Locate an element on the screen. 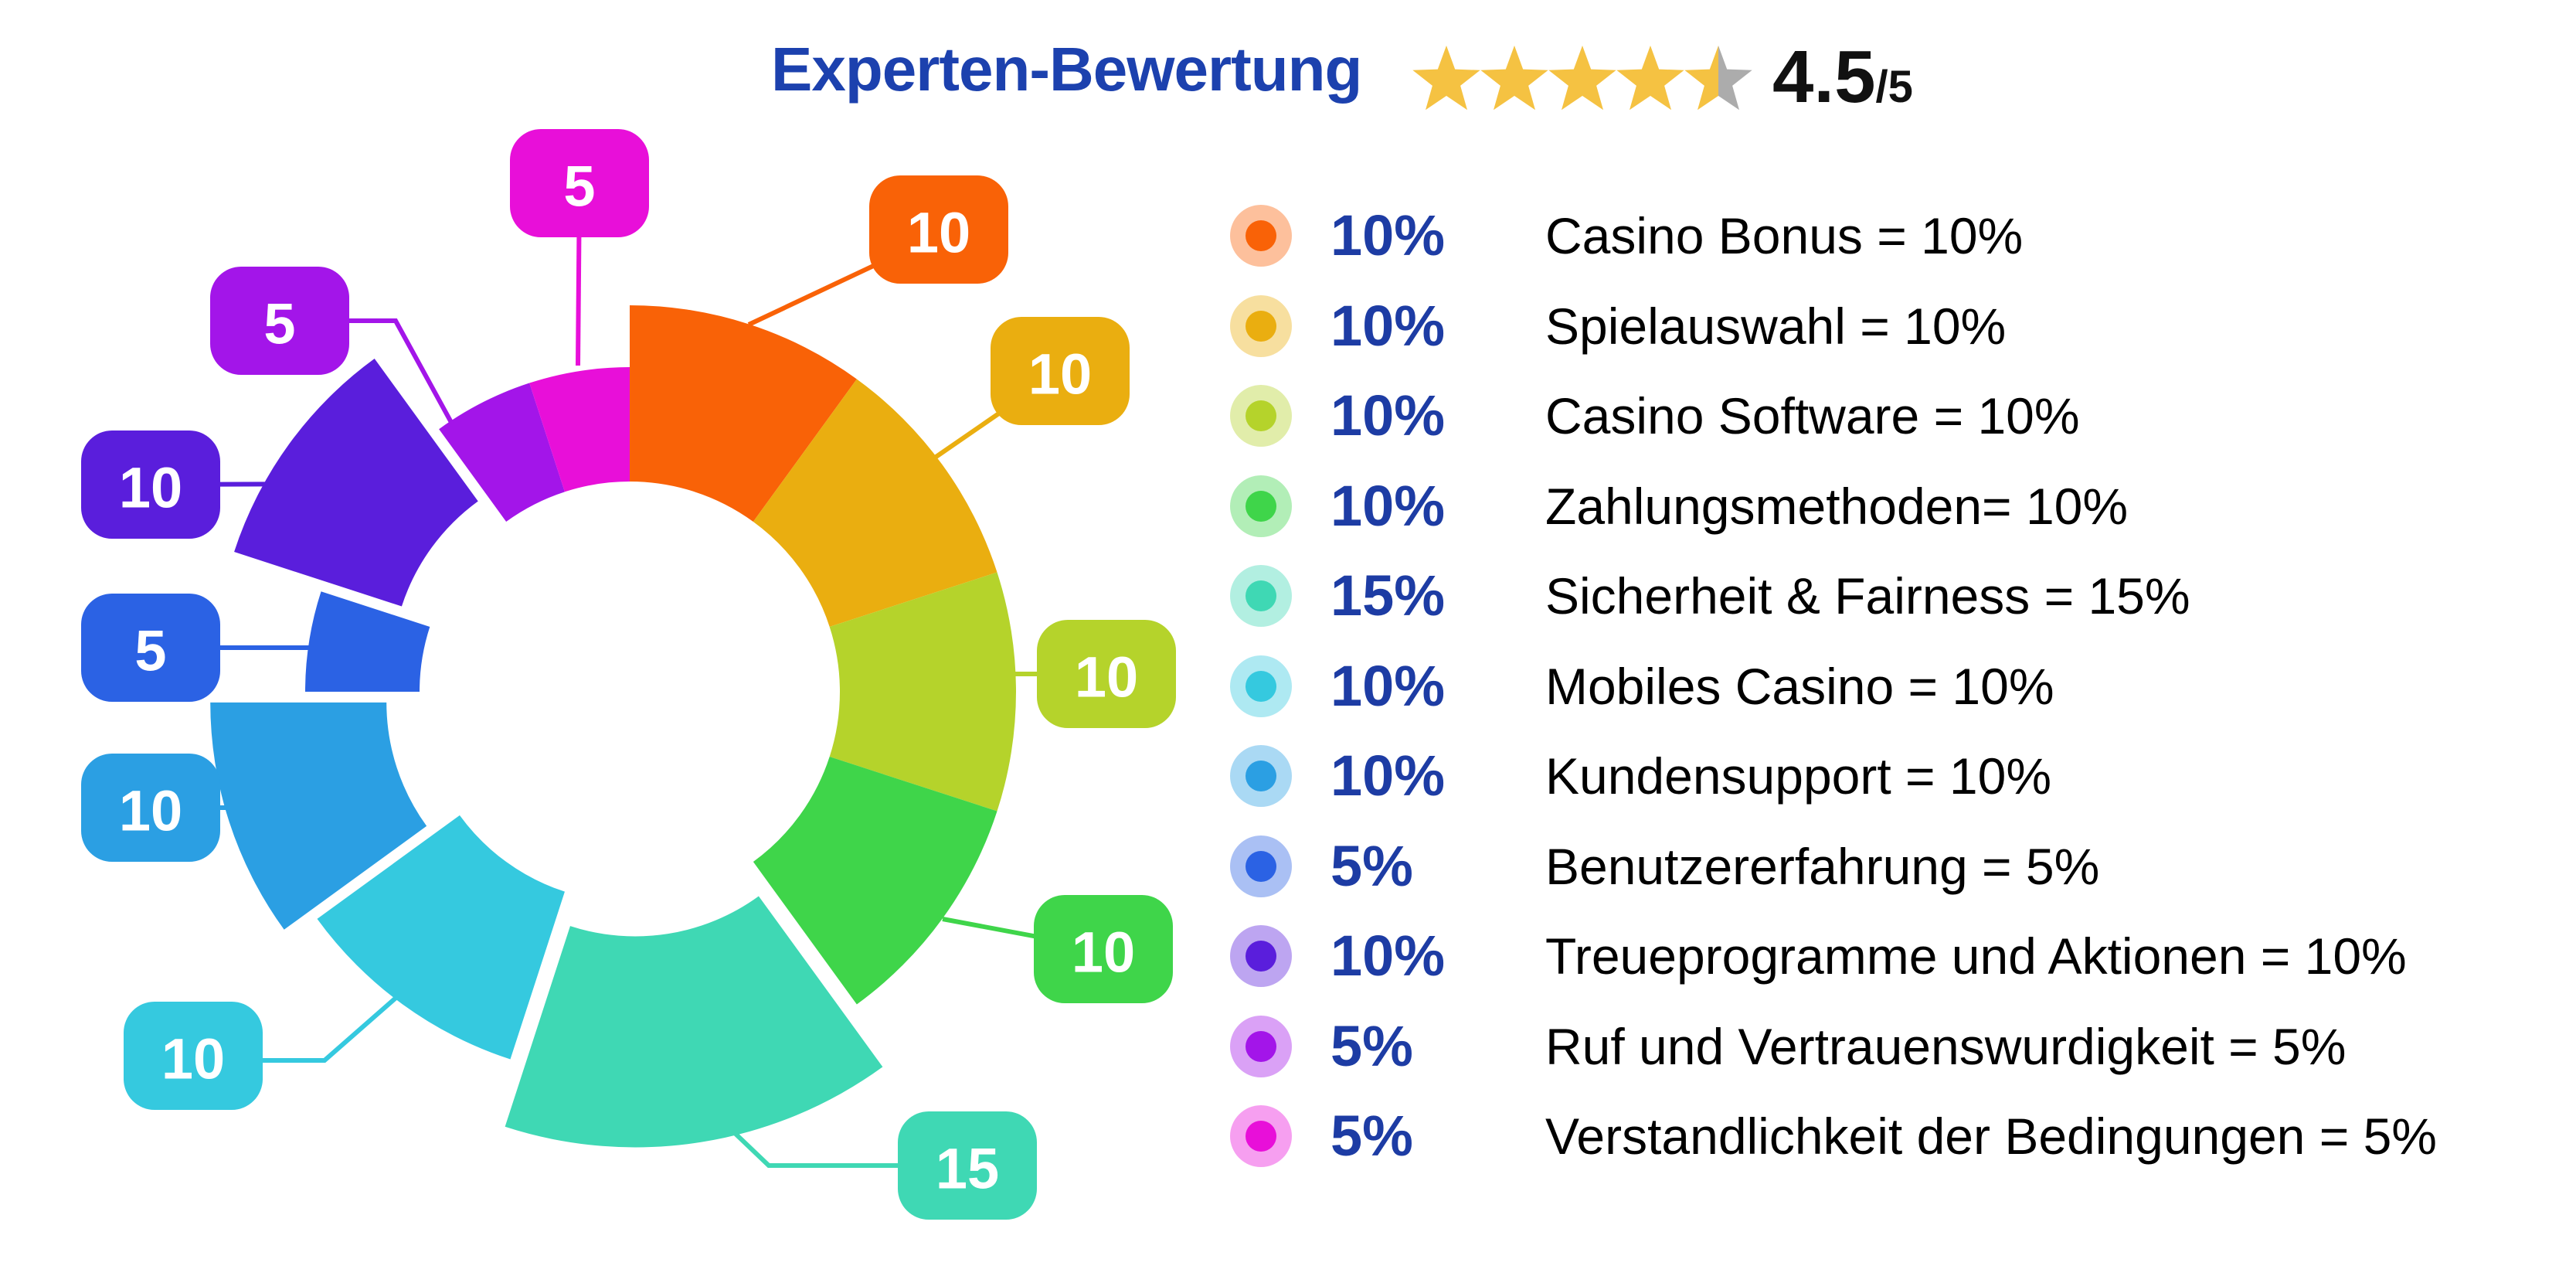 This screenshot has width=2576, height=1266. callout-zahlungsmethoden is located at coordinates (1103, 949).